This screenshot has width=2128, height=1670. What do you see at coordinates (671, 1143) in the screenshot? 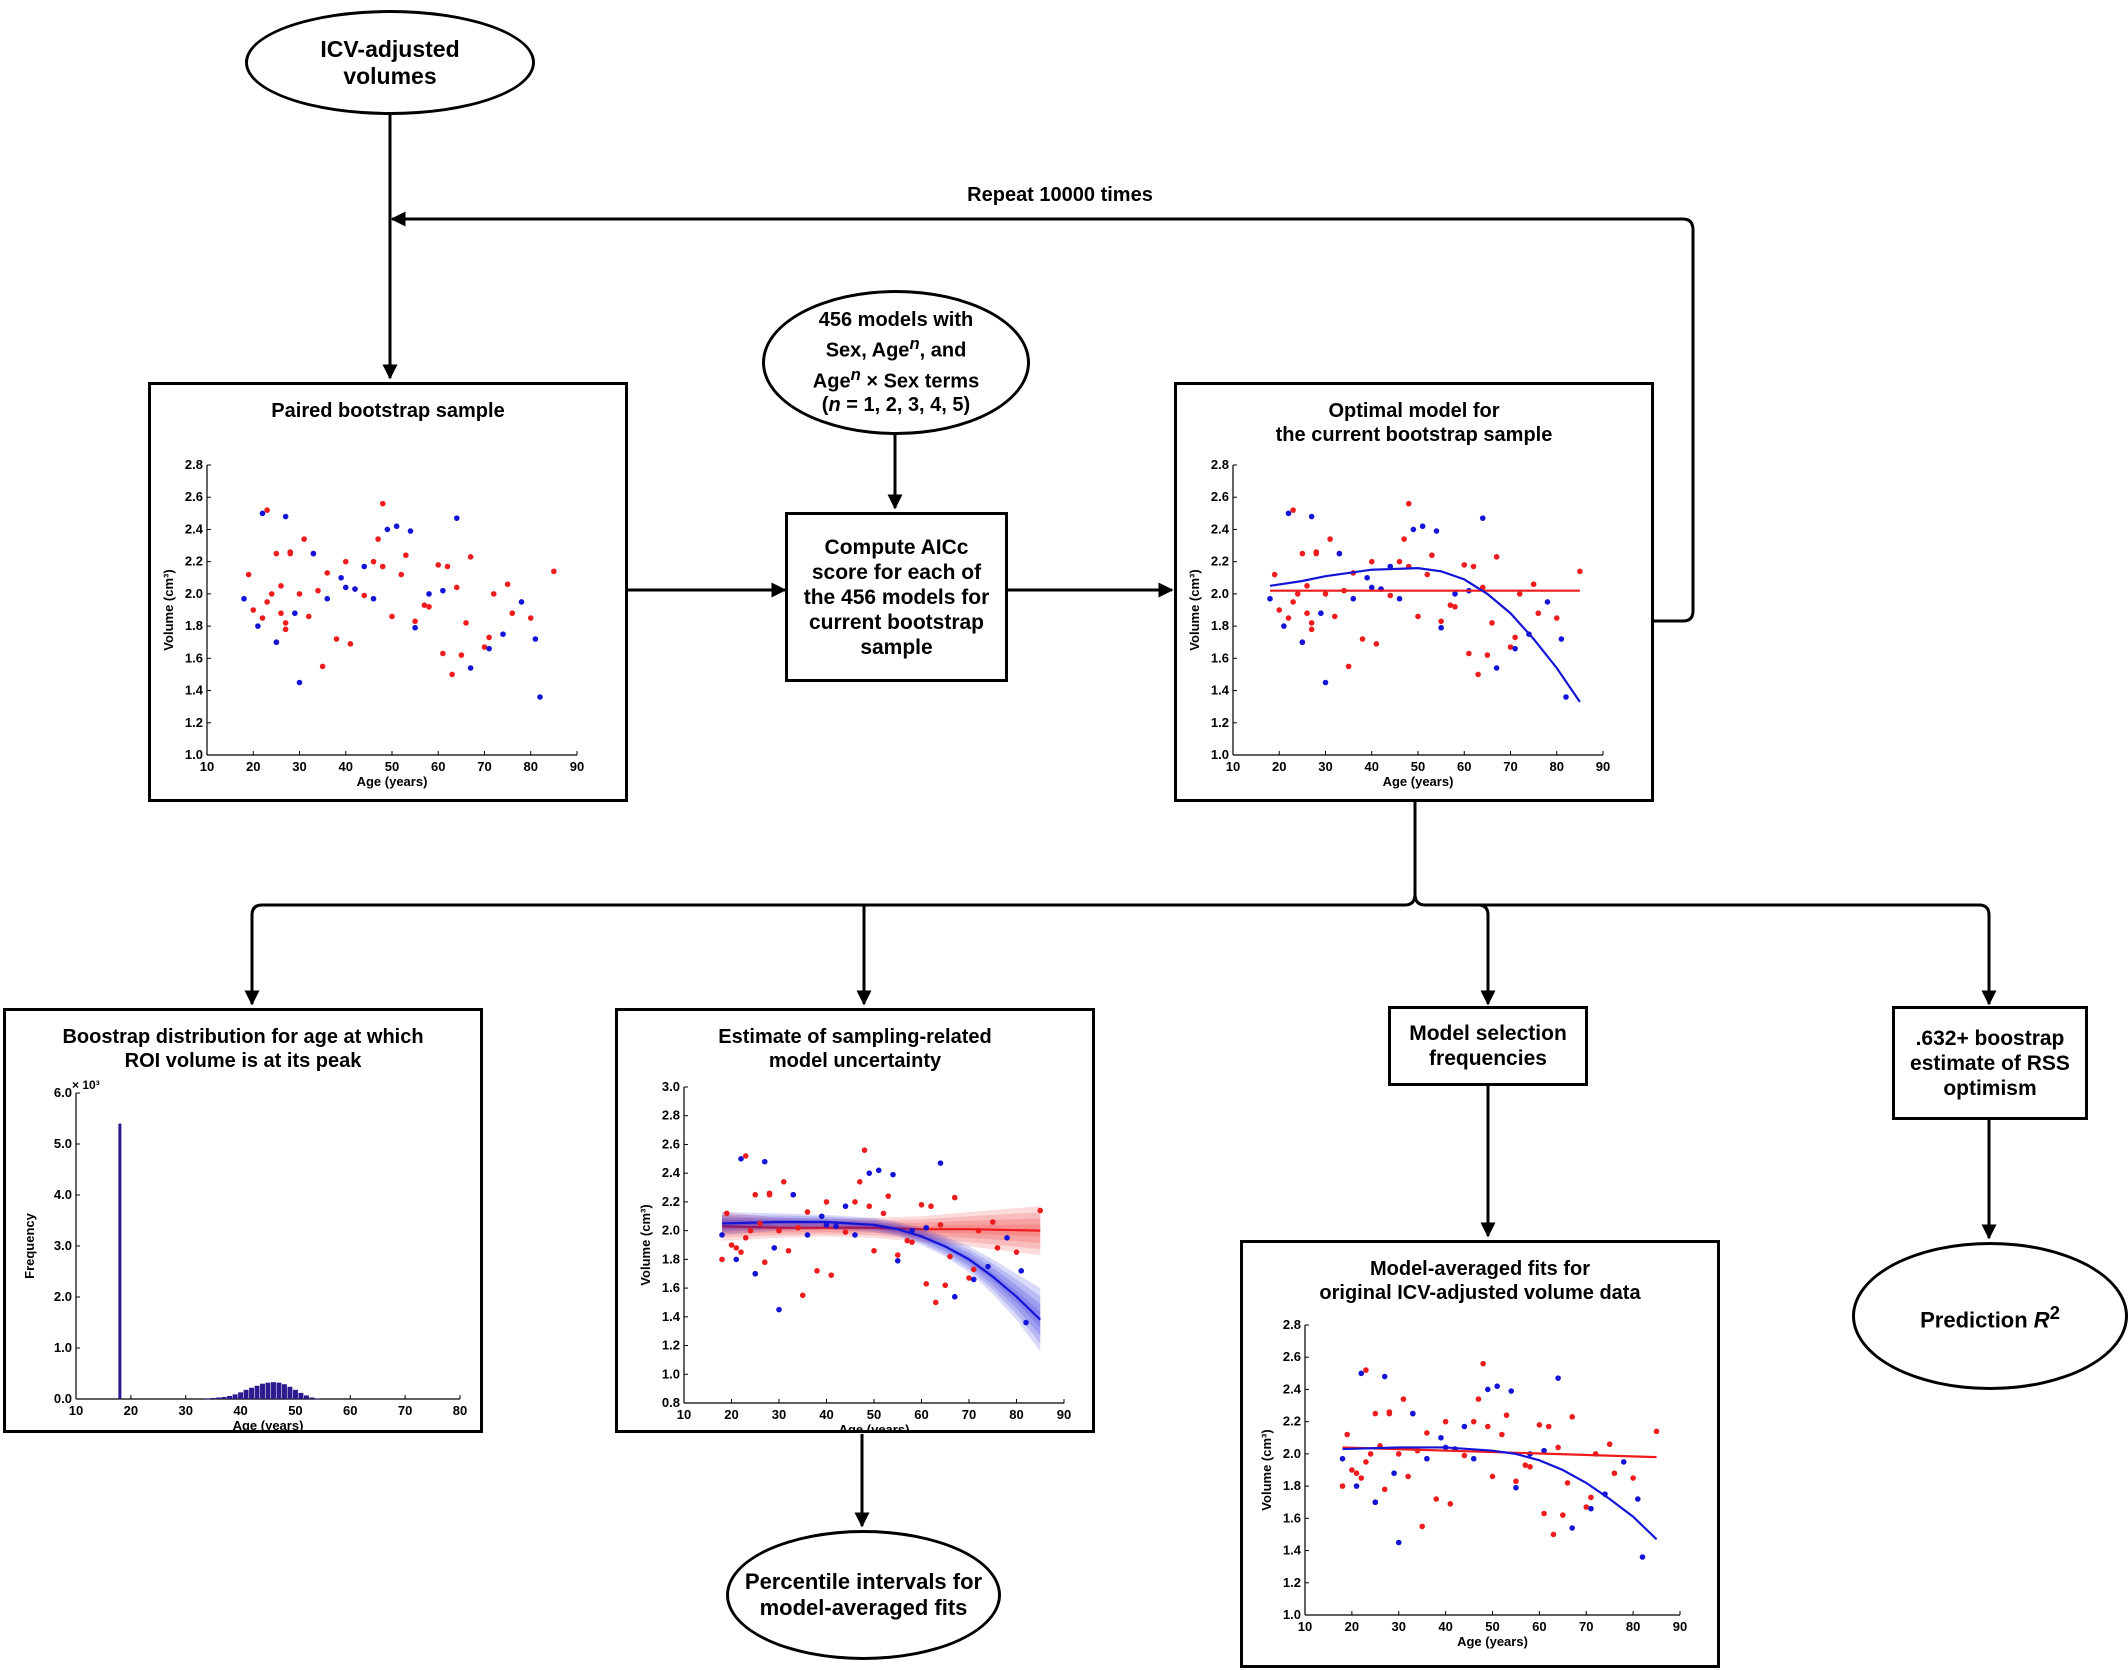
I see `y-tick-label: 2.6` at bounding box center [671, 1143].